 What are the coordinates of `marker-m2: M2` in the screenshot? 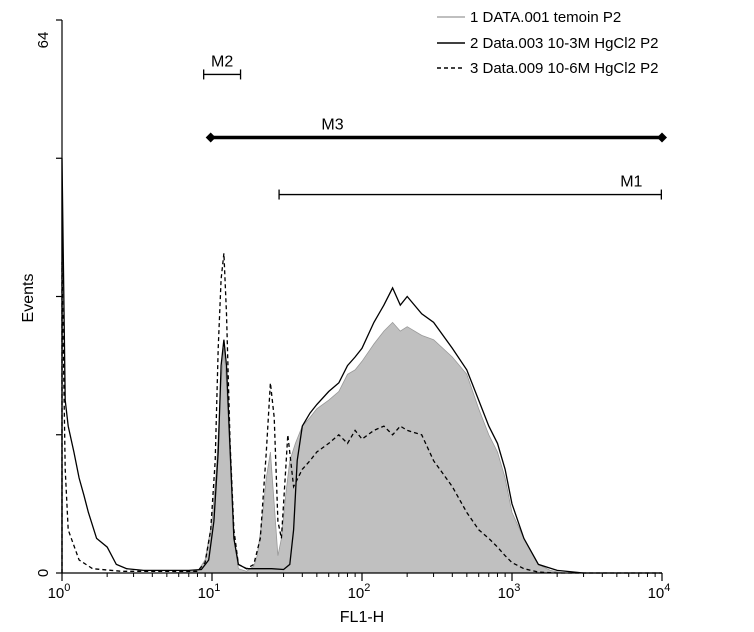 It's located at (222, 66).